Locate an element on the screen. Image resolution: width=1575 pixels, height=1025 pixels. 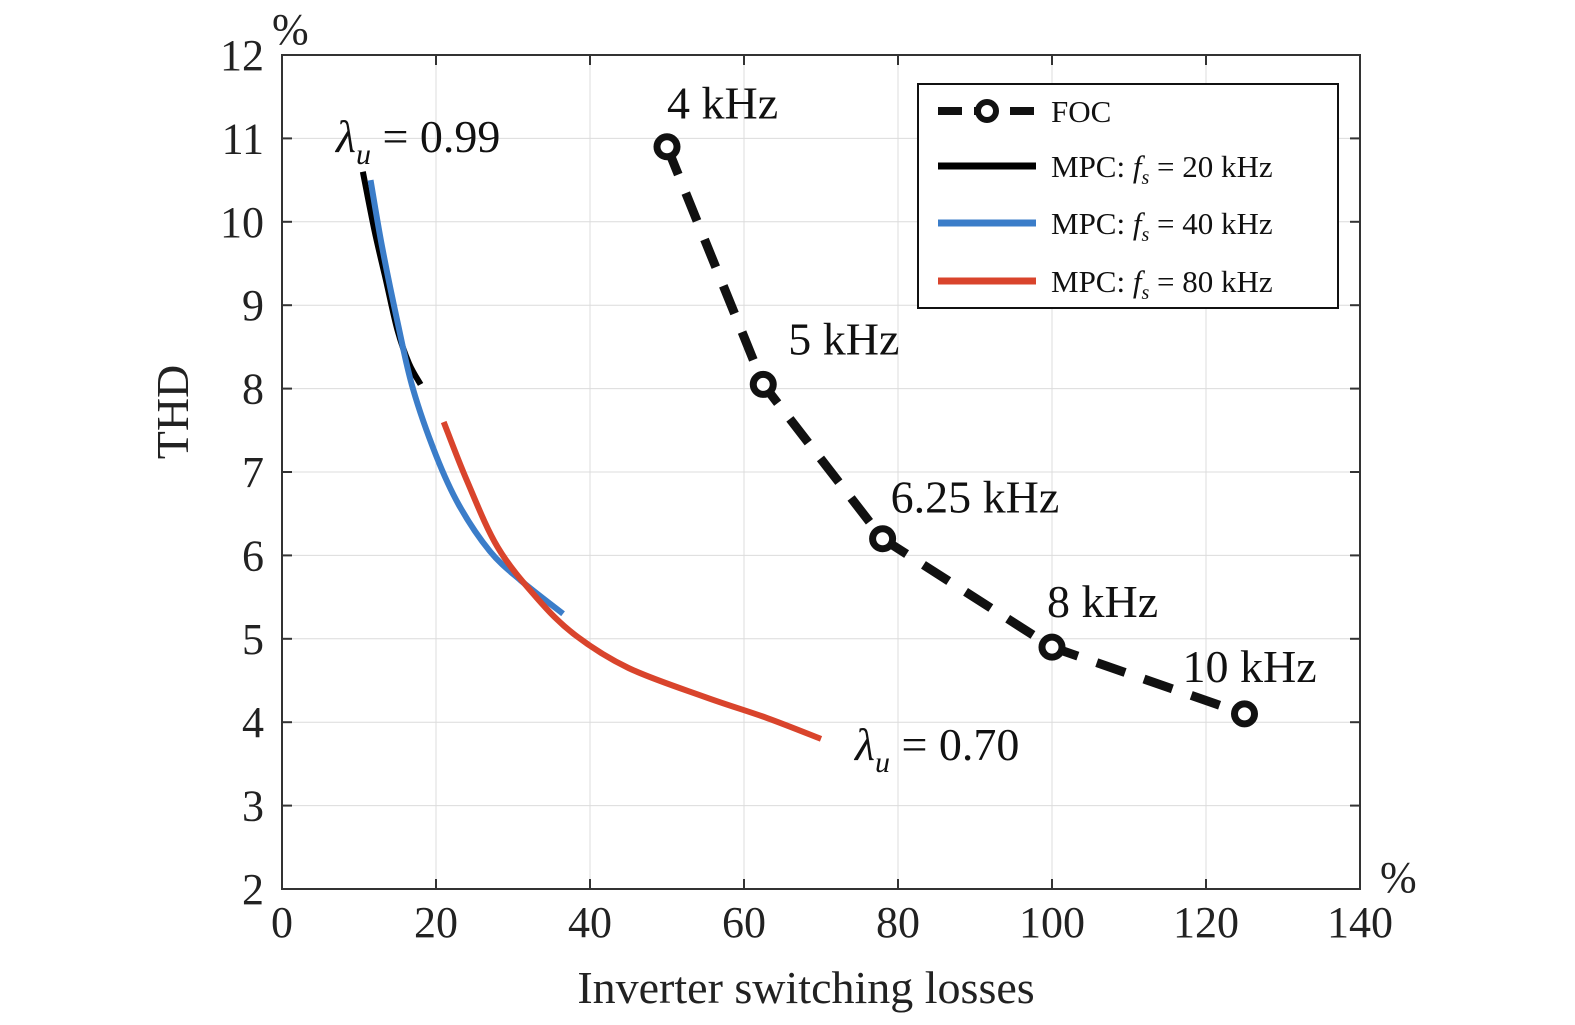
y-tick-label: 8 is located at coordinates (253, 389).